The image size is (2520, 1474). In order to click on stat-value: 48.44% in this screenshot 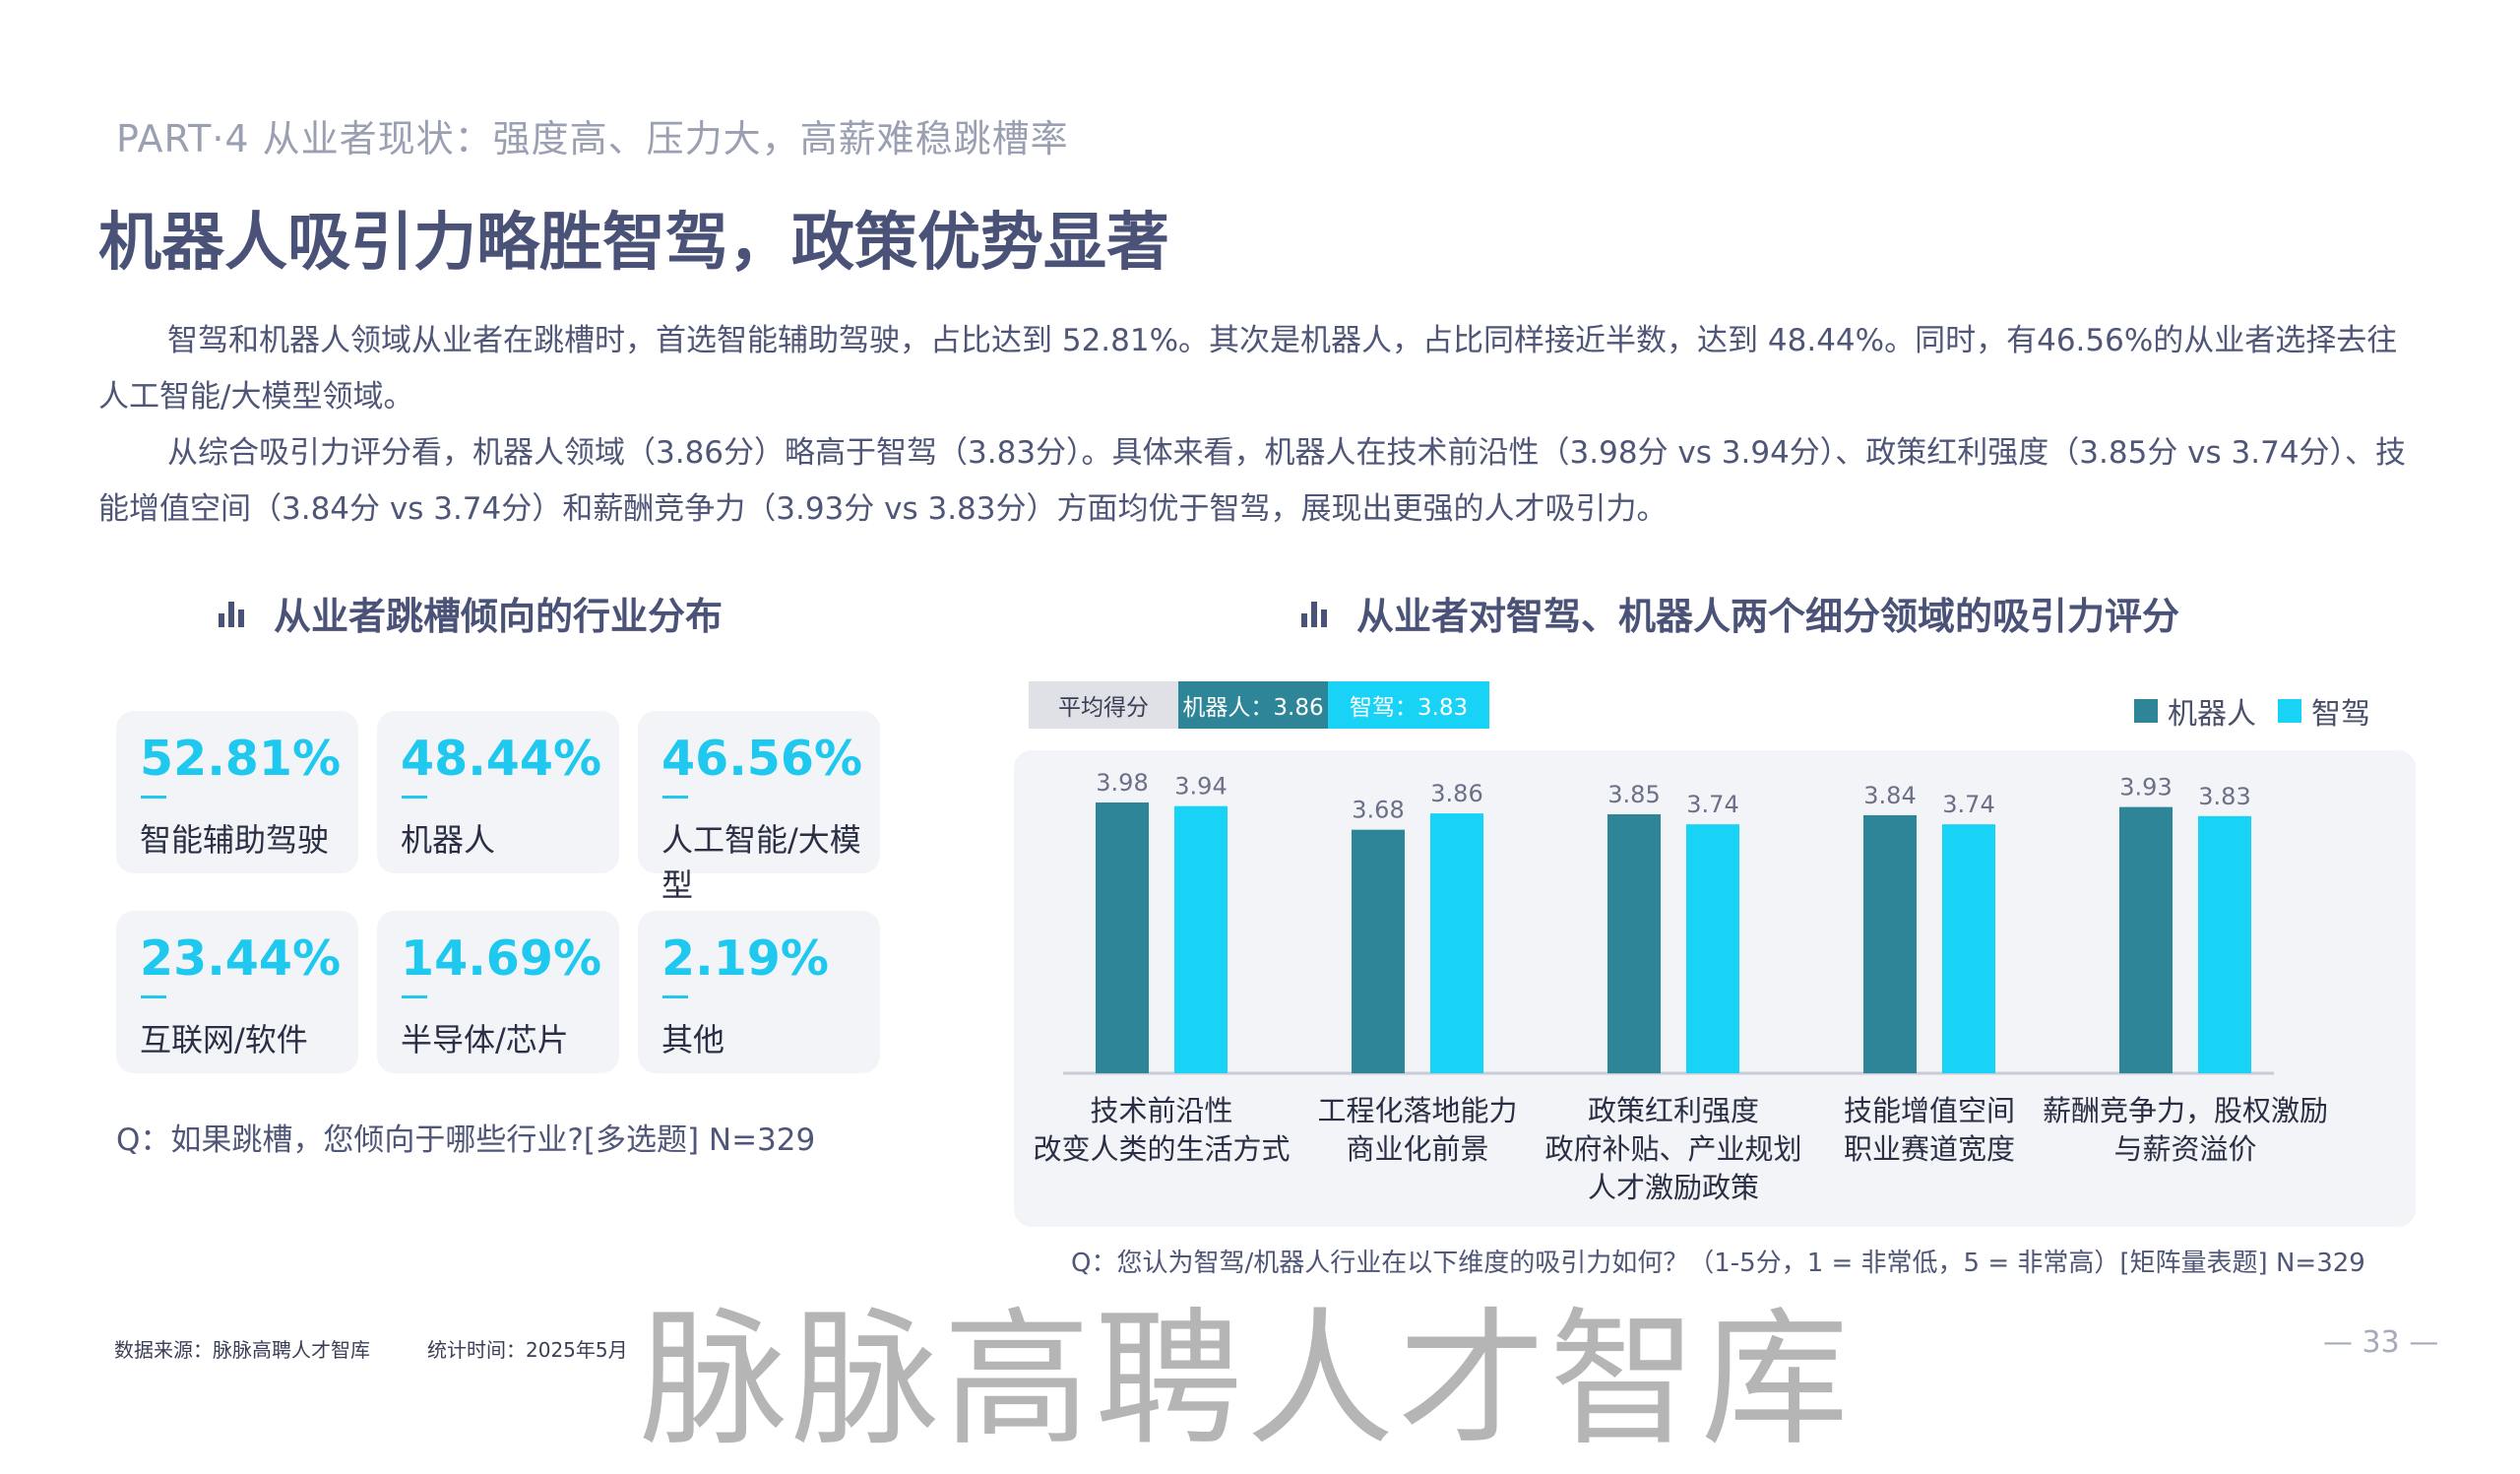, I will do `click(501, 759)`.